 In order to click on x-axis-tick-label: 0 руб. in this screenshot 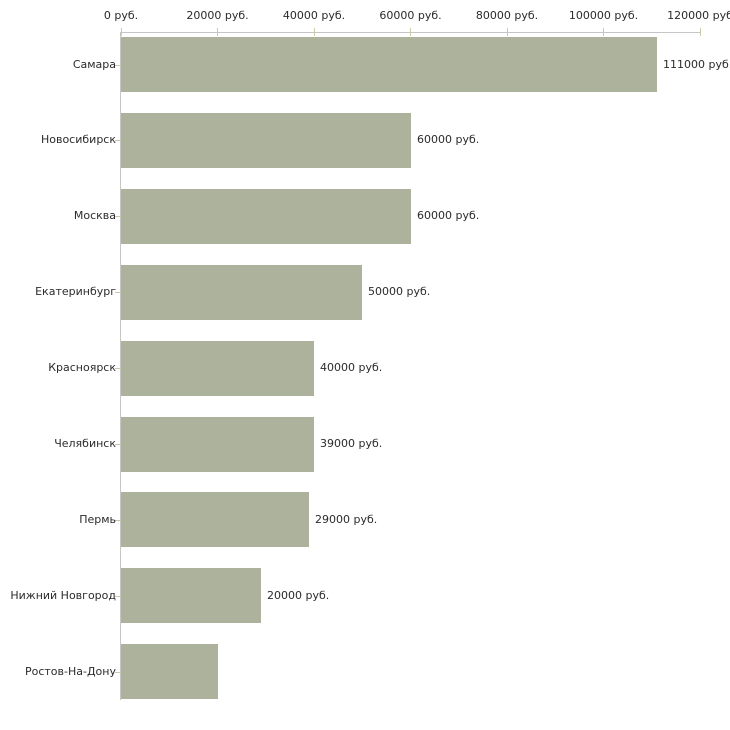, I will do `click(121, 15)`.